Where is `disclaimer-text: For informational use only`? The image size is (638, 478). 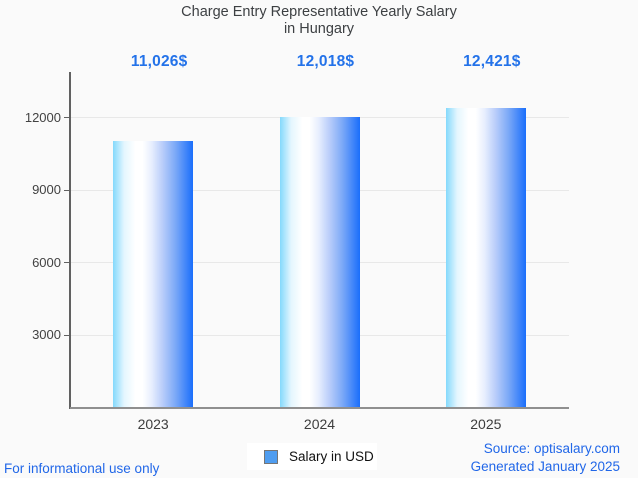 disclaimer-text: For informational use only is located at coordinates (82, 468).